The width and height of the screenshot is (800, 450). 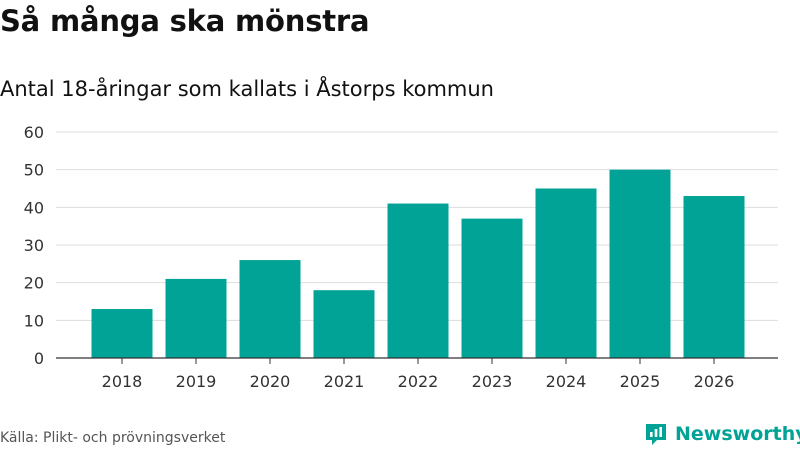 I want to click on newsworthy-logo: Newsworthy, so click(x=722, y=434).